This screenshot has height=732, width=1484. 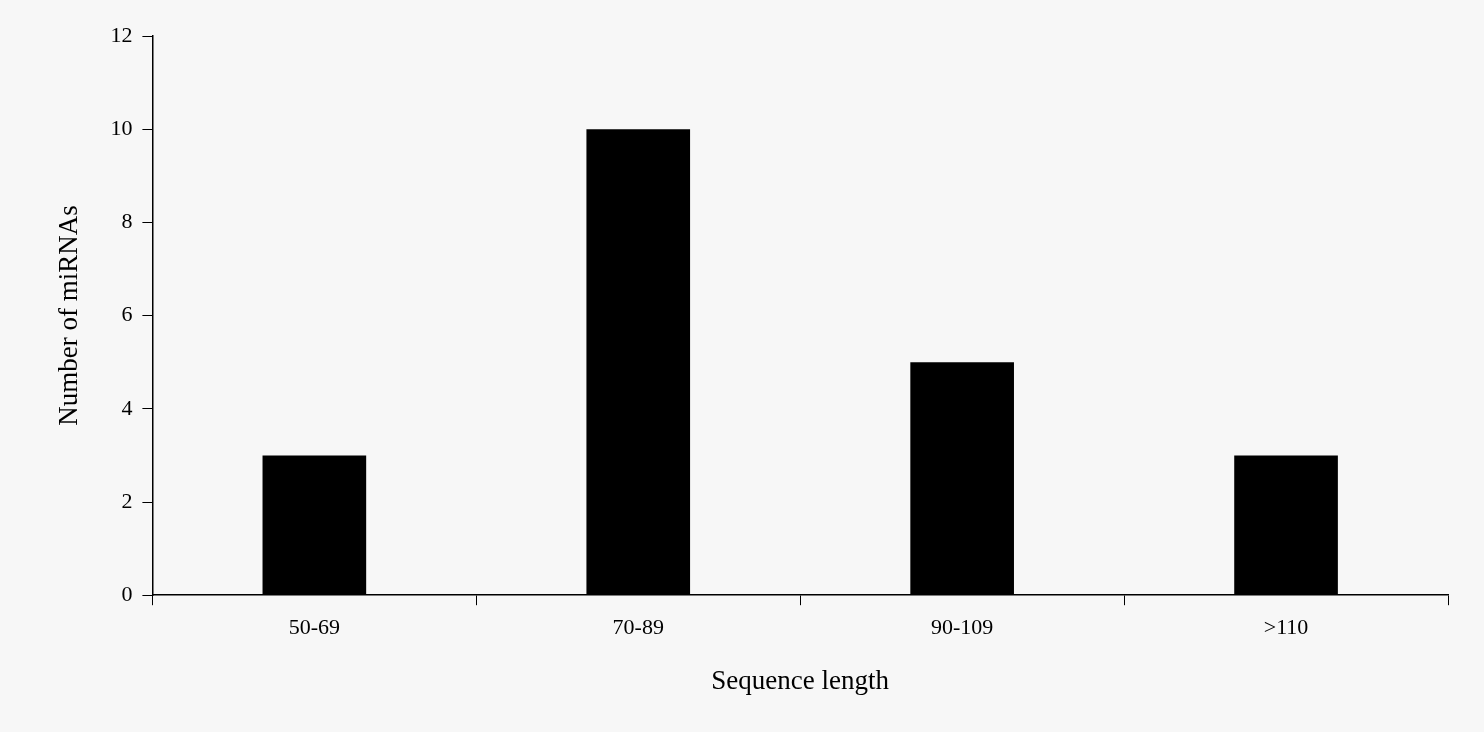 I want to click on x-tick-label: 90-109, so click(x=962, y=627).